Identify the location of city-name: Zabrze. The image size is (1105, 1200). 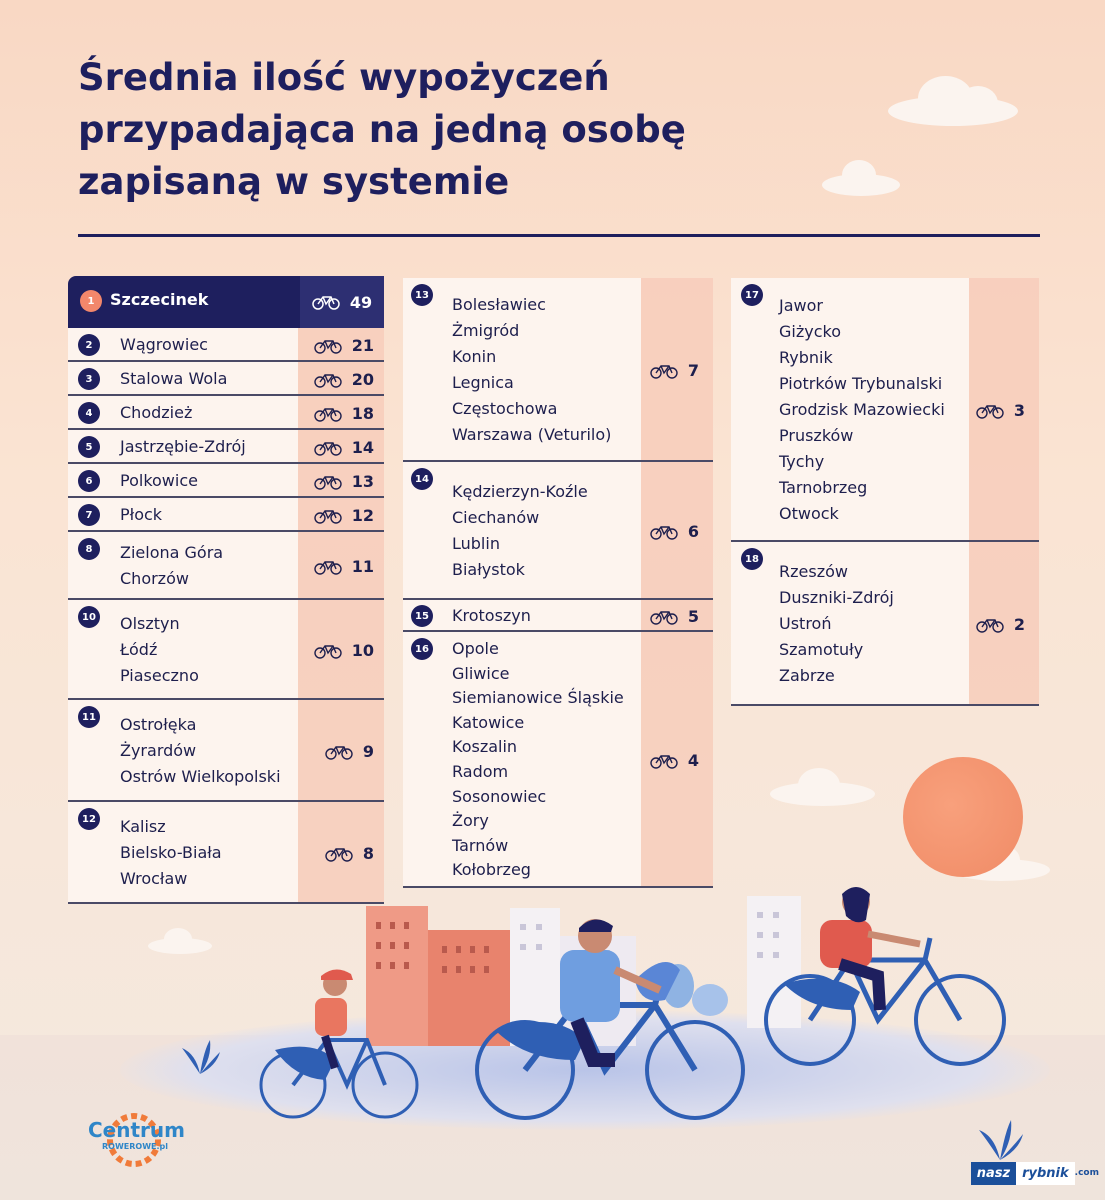
(807, 675).